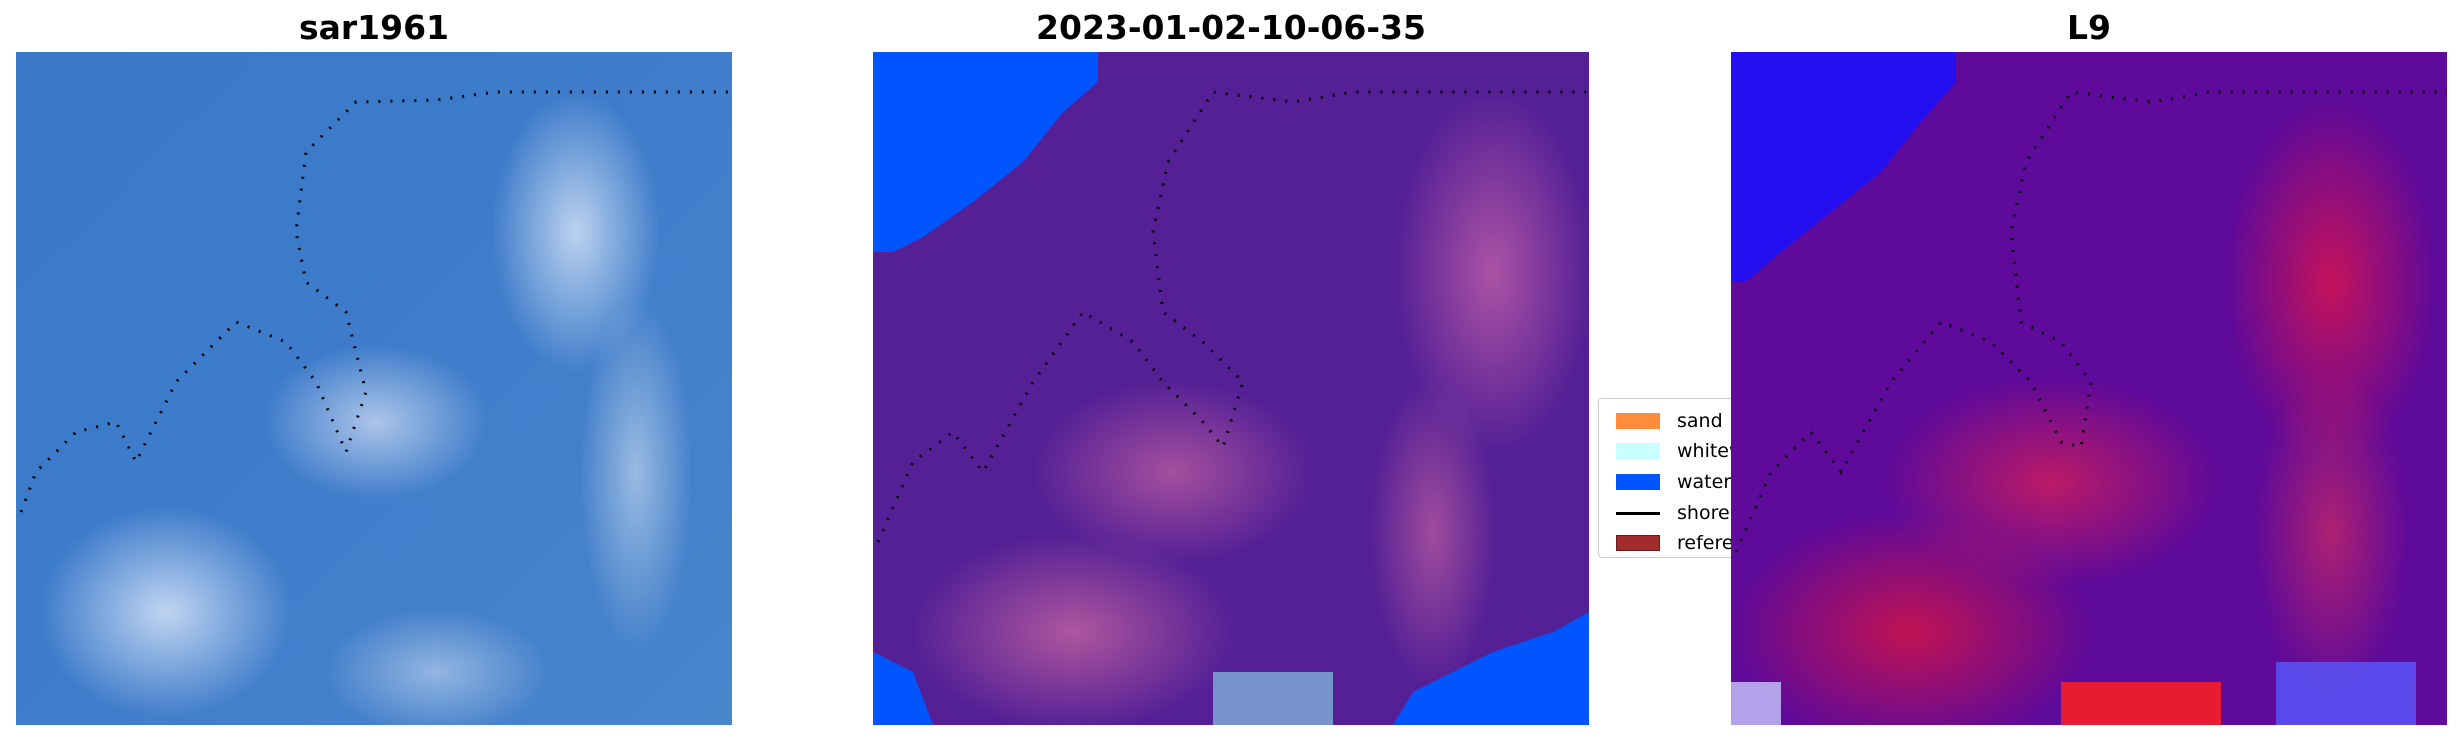 The width and height of the screenshot is (2460, 741). Describe the element at coordinates (2141, 703) in the screenshot. I see `red-region` at that location.